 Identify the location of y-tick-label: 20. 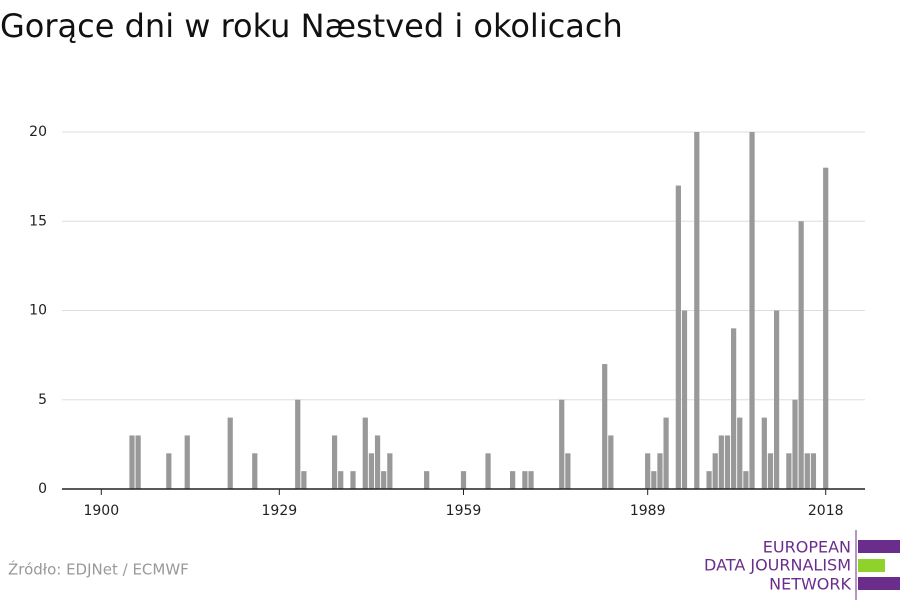
(38, 132).